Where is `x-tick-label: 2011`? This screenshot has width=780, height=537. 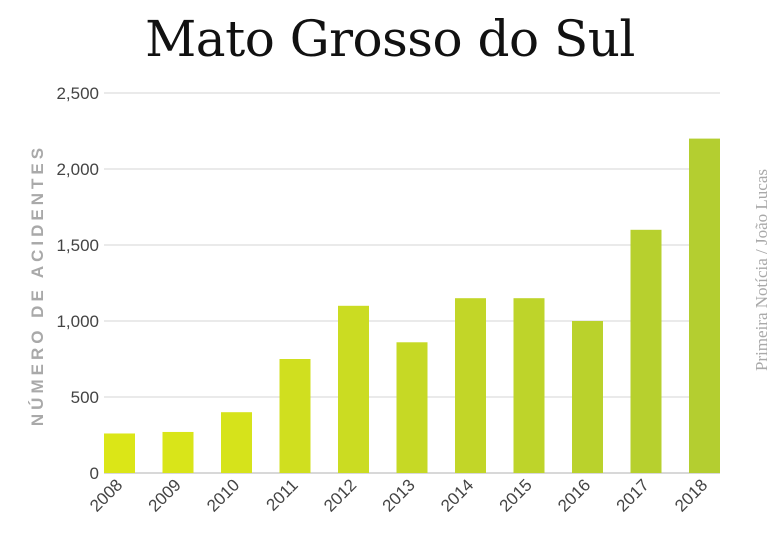
x-tick-label: 2011 is located at coordinates (282, 494).